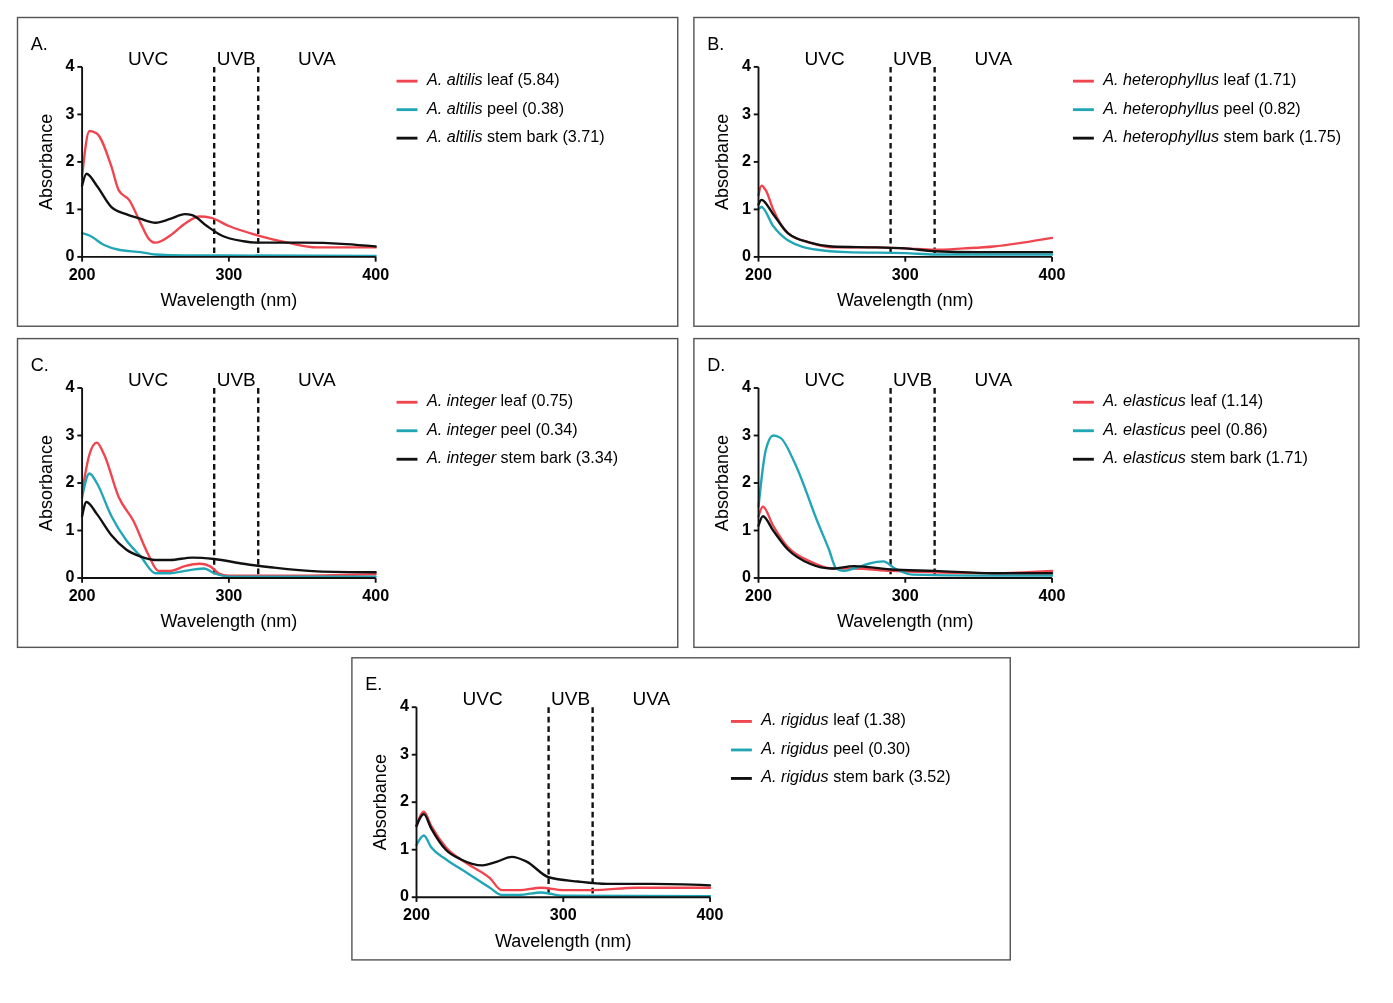  I want to click on chart-title: E., so click(374, 684).